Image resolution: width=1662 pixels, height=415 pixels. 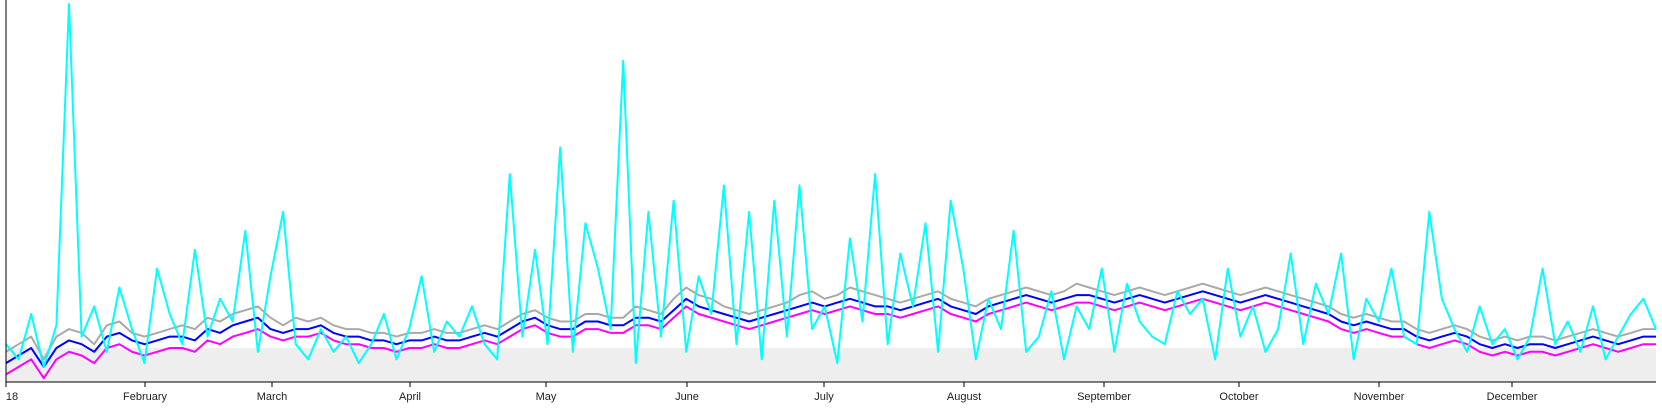 What do you see at coordinates (272, 397) in the screenshot?
I see `x-tick-label: March` at bounding box center [272, 397].